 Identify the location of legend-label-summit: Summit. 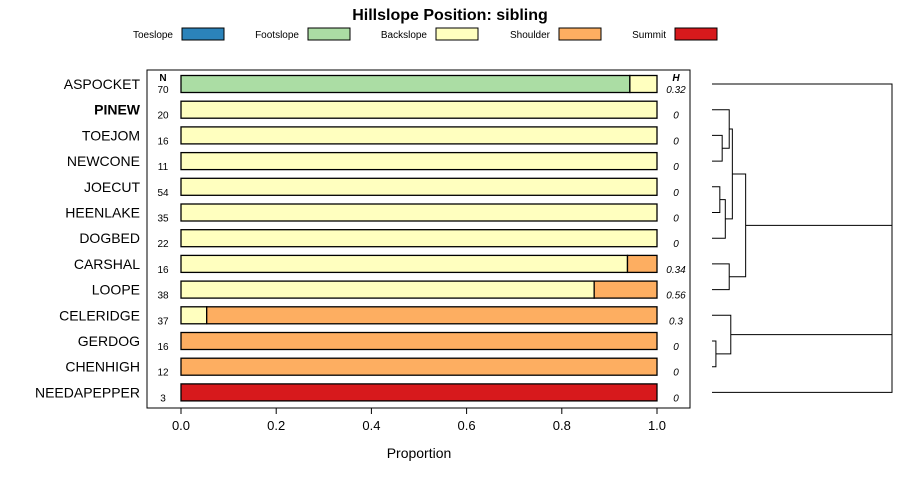
(649, 35).